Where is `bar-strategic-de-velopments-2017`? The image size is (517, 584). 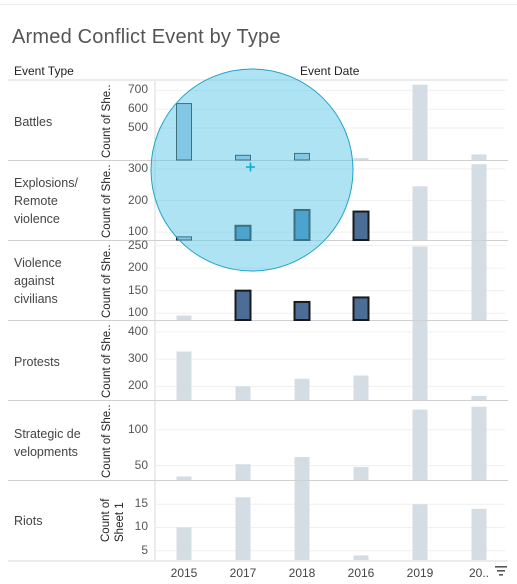
bar-strategic-de-velopments-2017 is located at coordinates (243, 472).